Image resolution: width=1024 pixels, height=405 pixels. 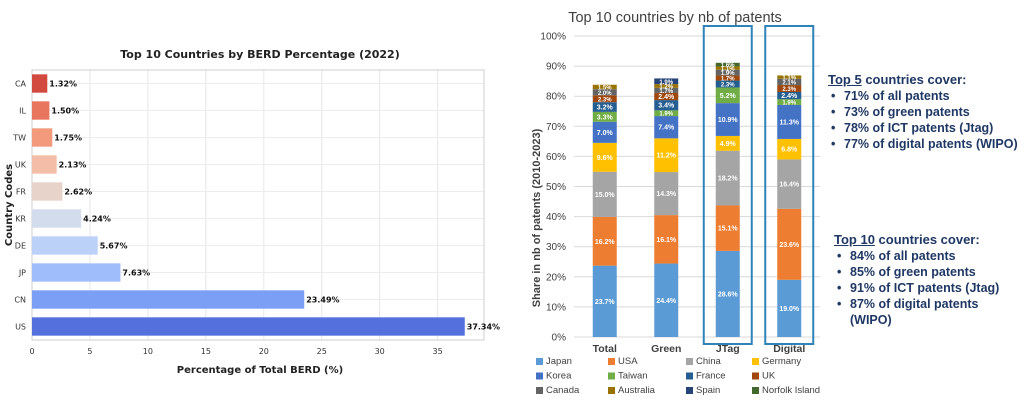 I want to click on berd-category-label: IL, so click(x=22, y=111).